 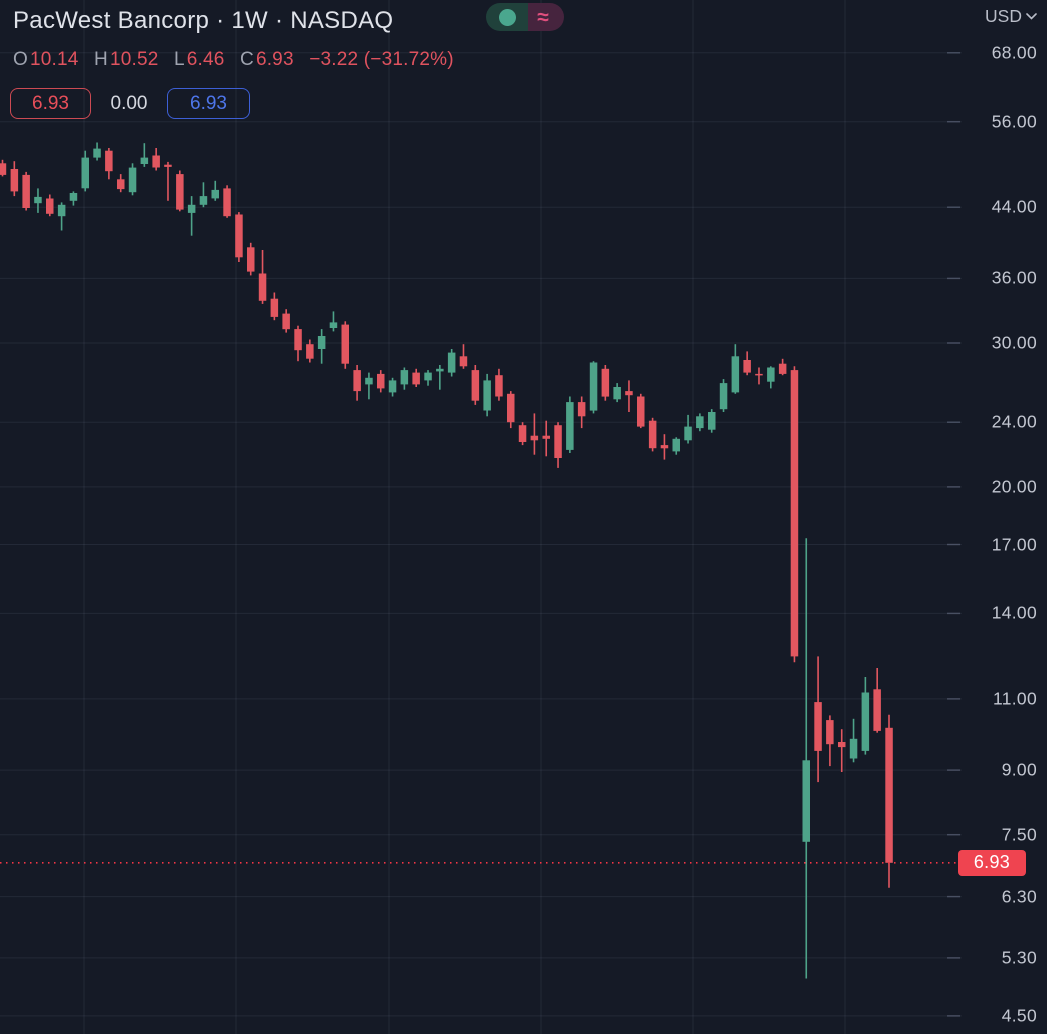 What do you see at coordinates (247, 59) in the screenshot?
I see `close-label: C` at bounding box center [247, 59].